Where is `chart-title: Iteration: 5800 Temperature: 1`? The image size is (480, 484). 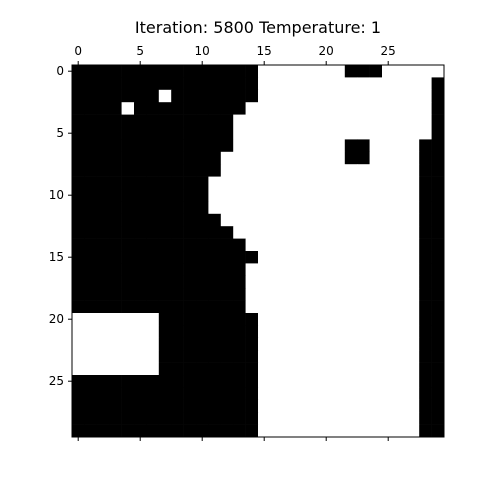 chart-title: Iteration: 5800 Temperature: 1 is located at coordinates (258, 27).